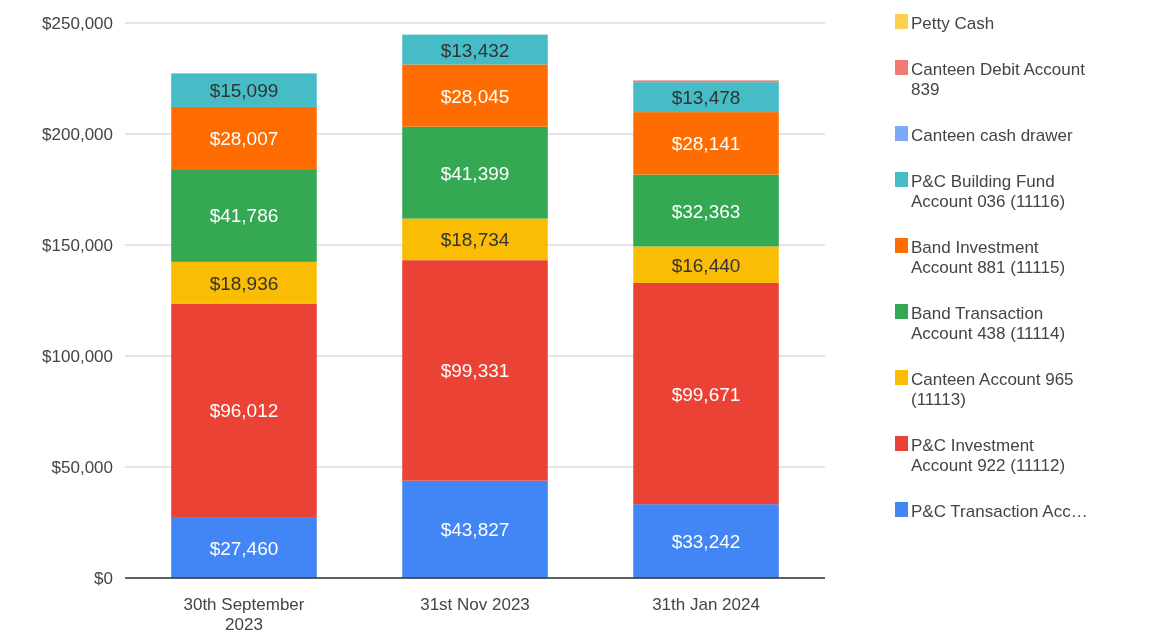 This screenshot has width=1173, height=639. I want to click on data-label: $28,007, so click(244, 138).